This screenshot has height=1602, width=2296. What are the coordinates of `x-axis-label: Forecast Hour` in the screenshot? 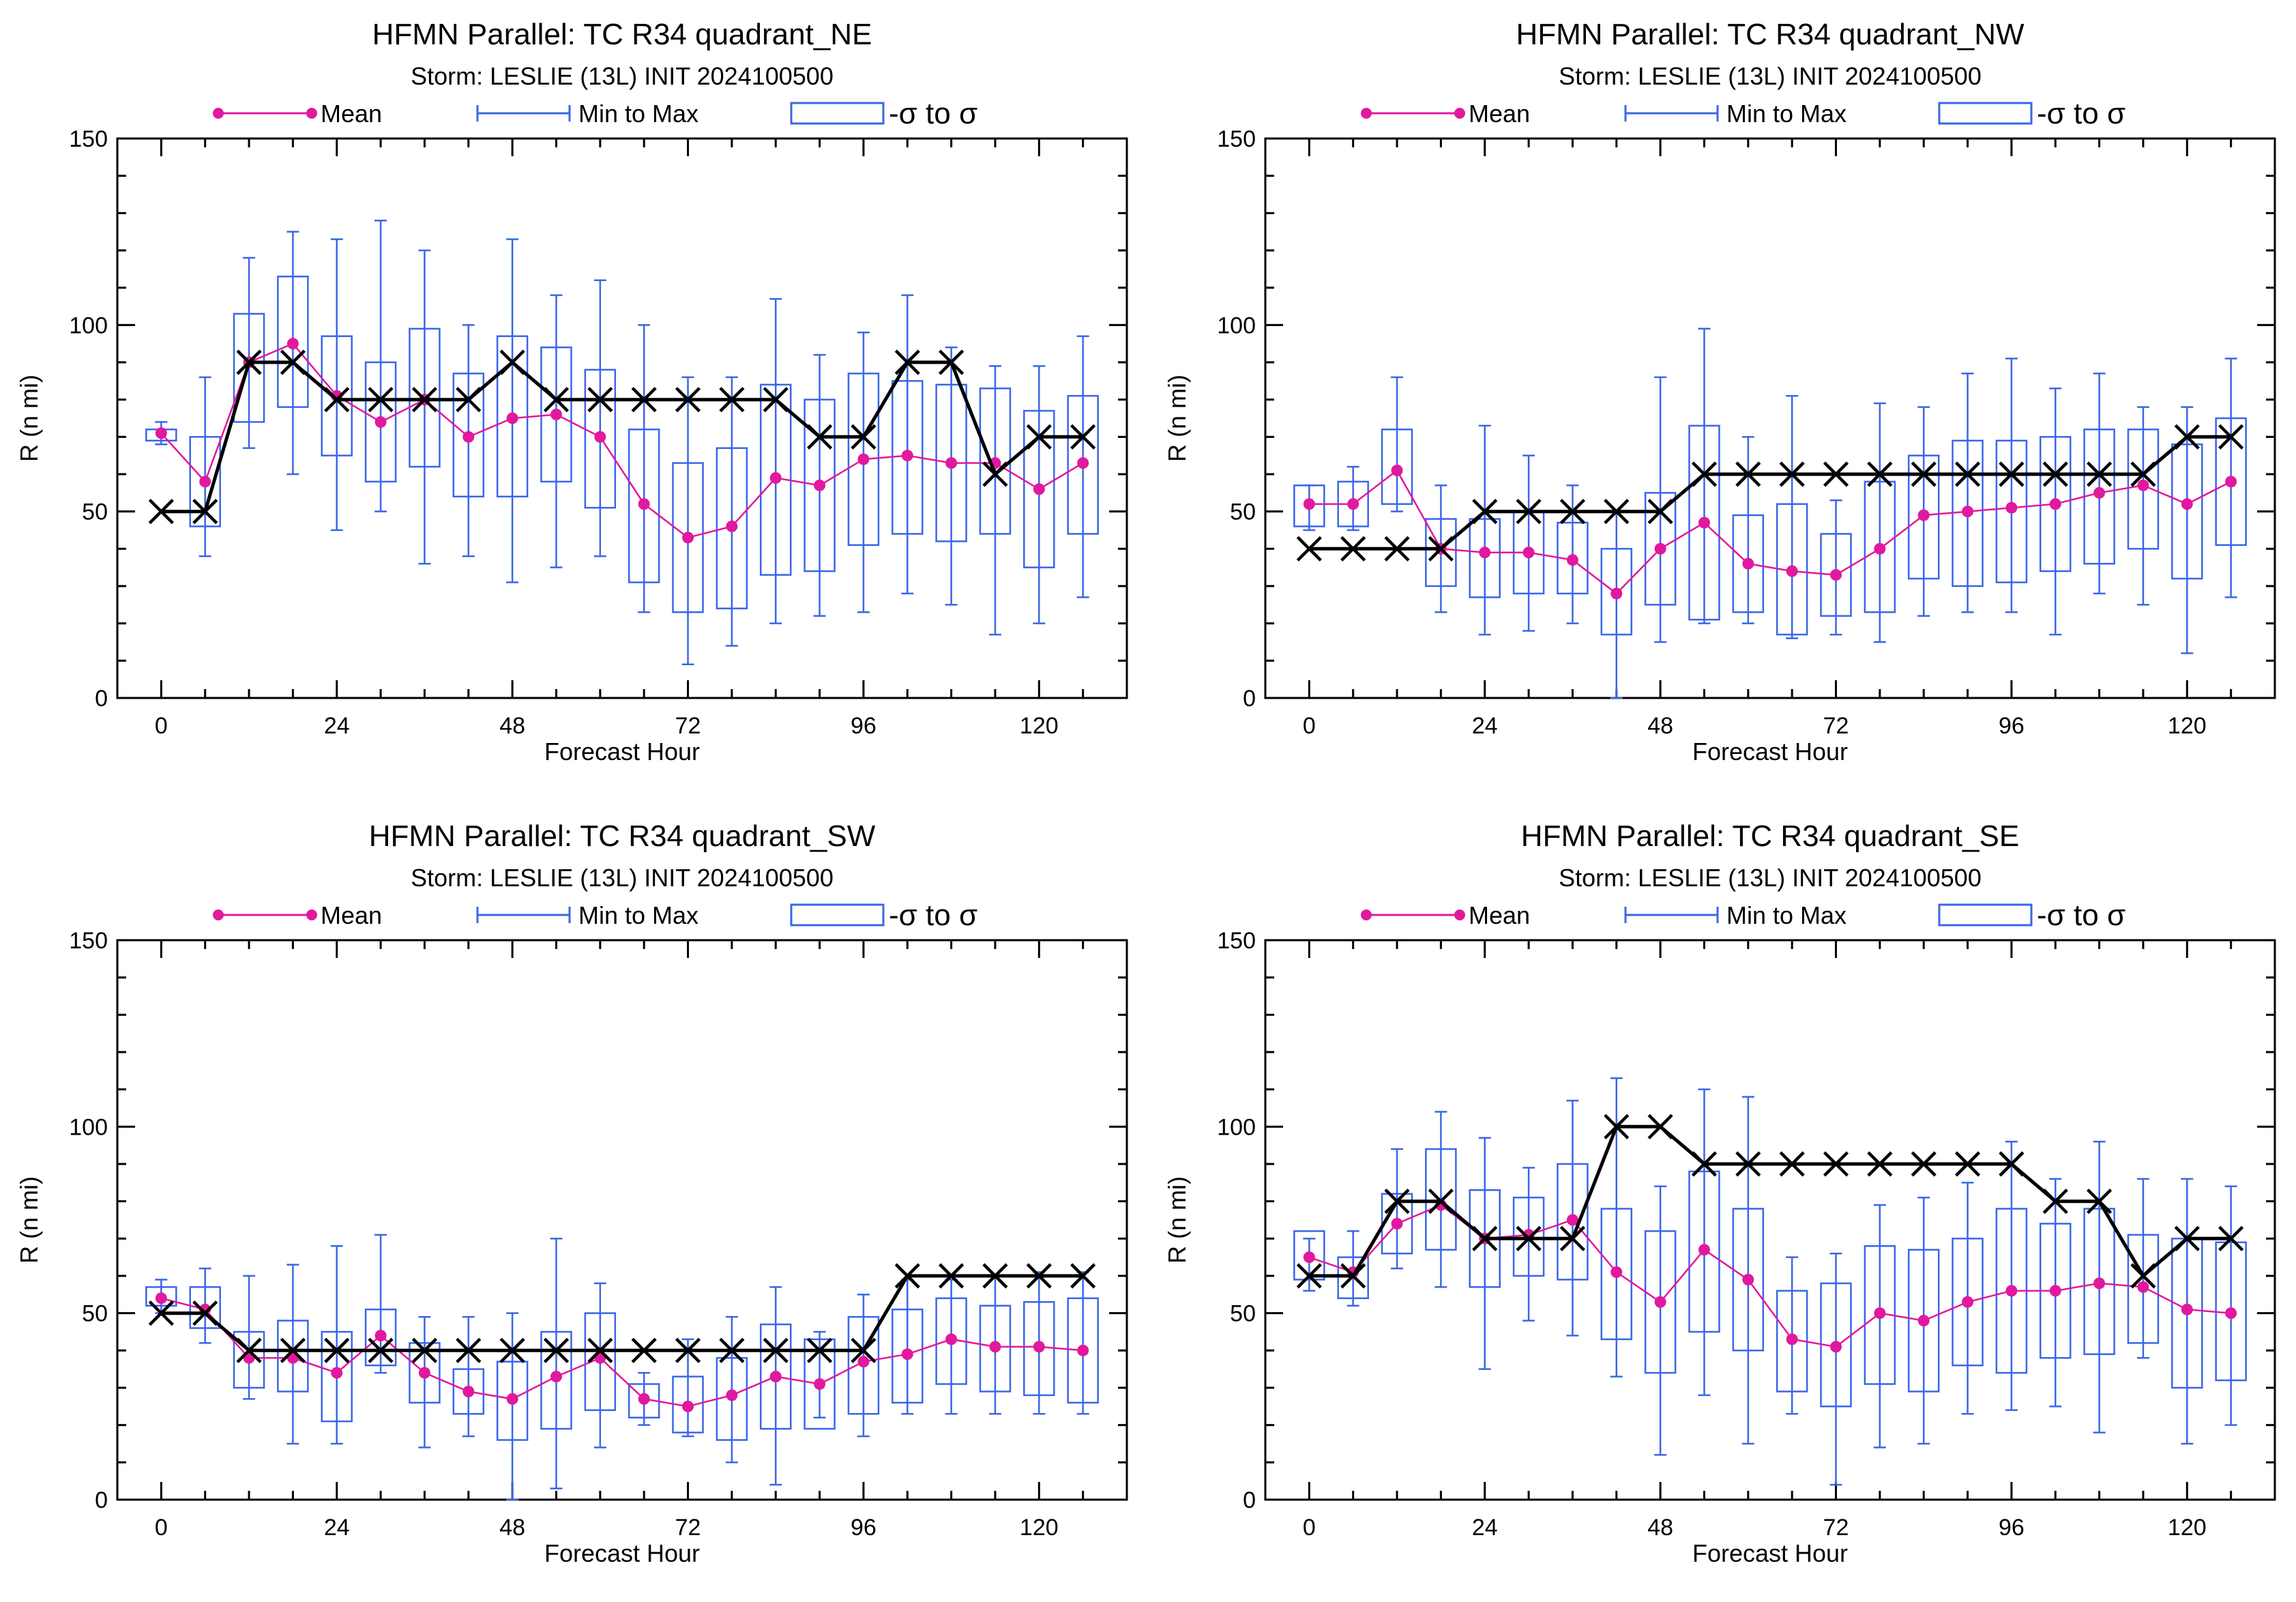 It's located at (1770, 752).